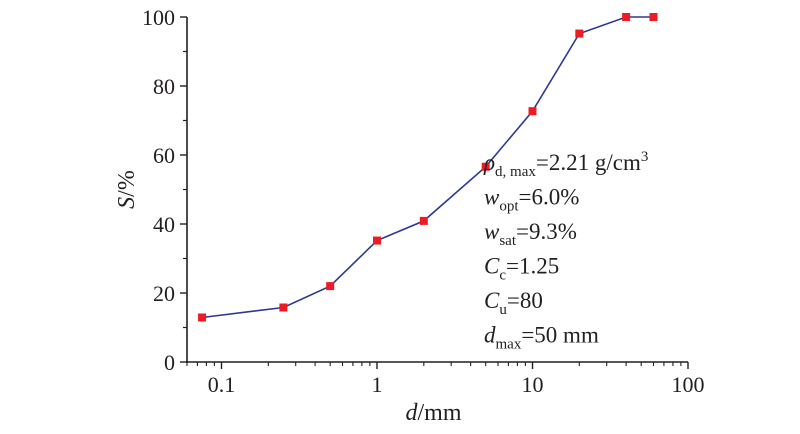 This screenshot has height=434, width=800. Describe the element at coordinates (530, 234) in the screenshot. I see `annotation-line: wsat=9.3%` at that location.